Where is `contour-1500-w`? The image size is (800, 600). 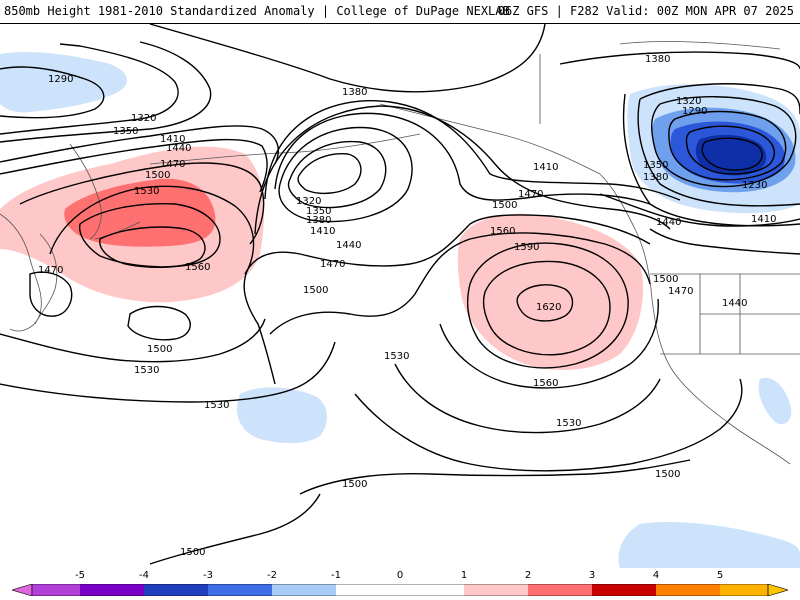 contour-1500-w is located at coordinates (162, 285).